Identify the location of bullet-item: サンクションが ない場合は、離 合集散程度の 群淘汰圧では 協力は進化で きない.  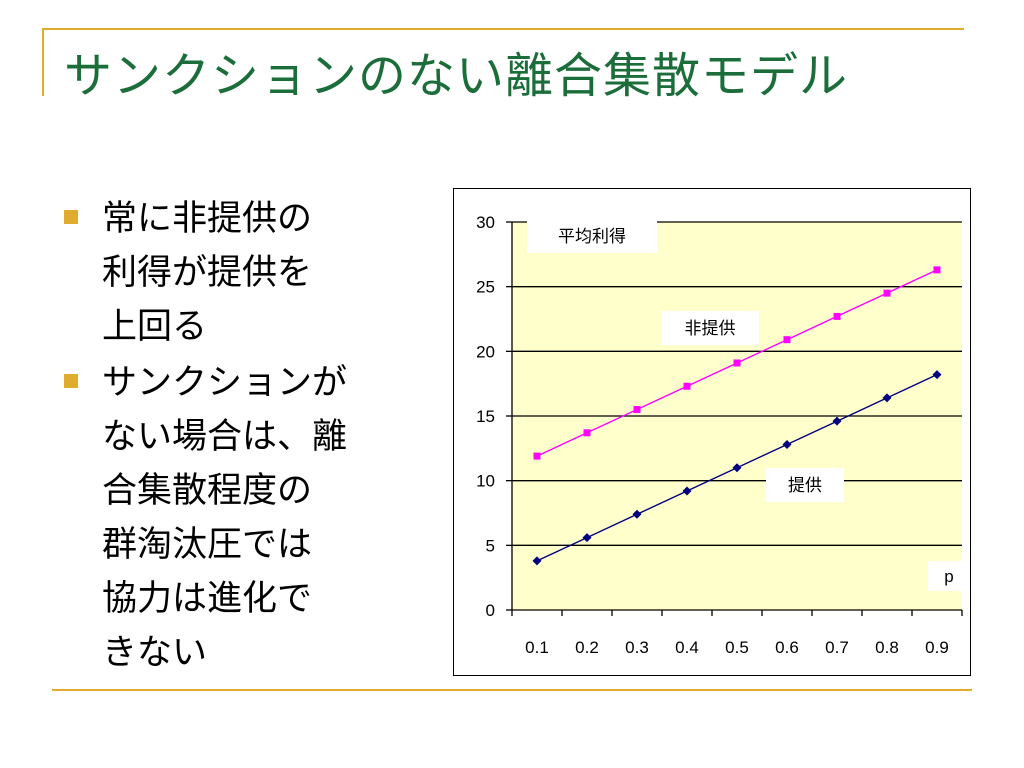
(227, 518).